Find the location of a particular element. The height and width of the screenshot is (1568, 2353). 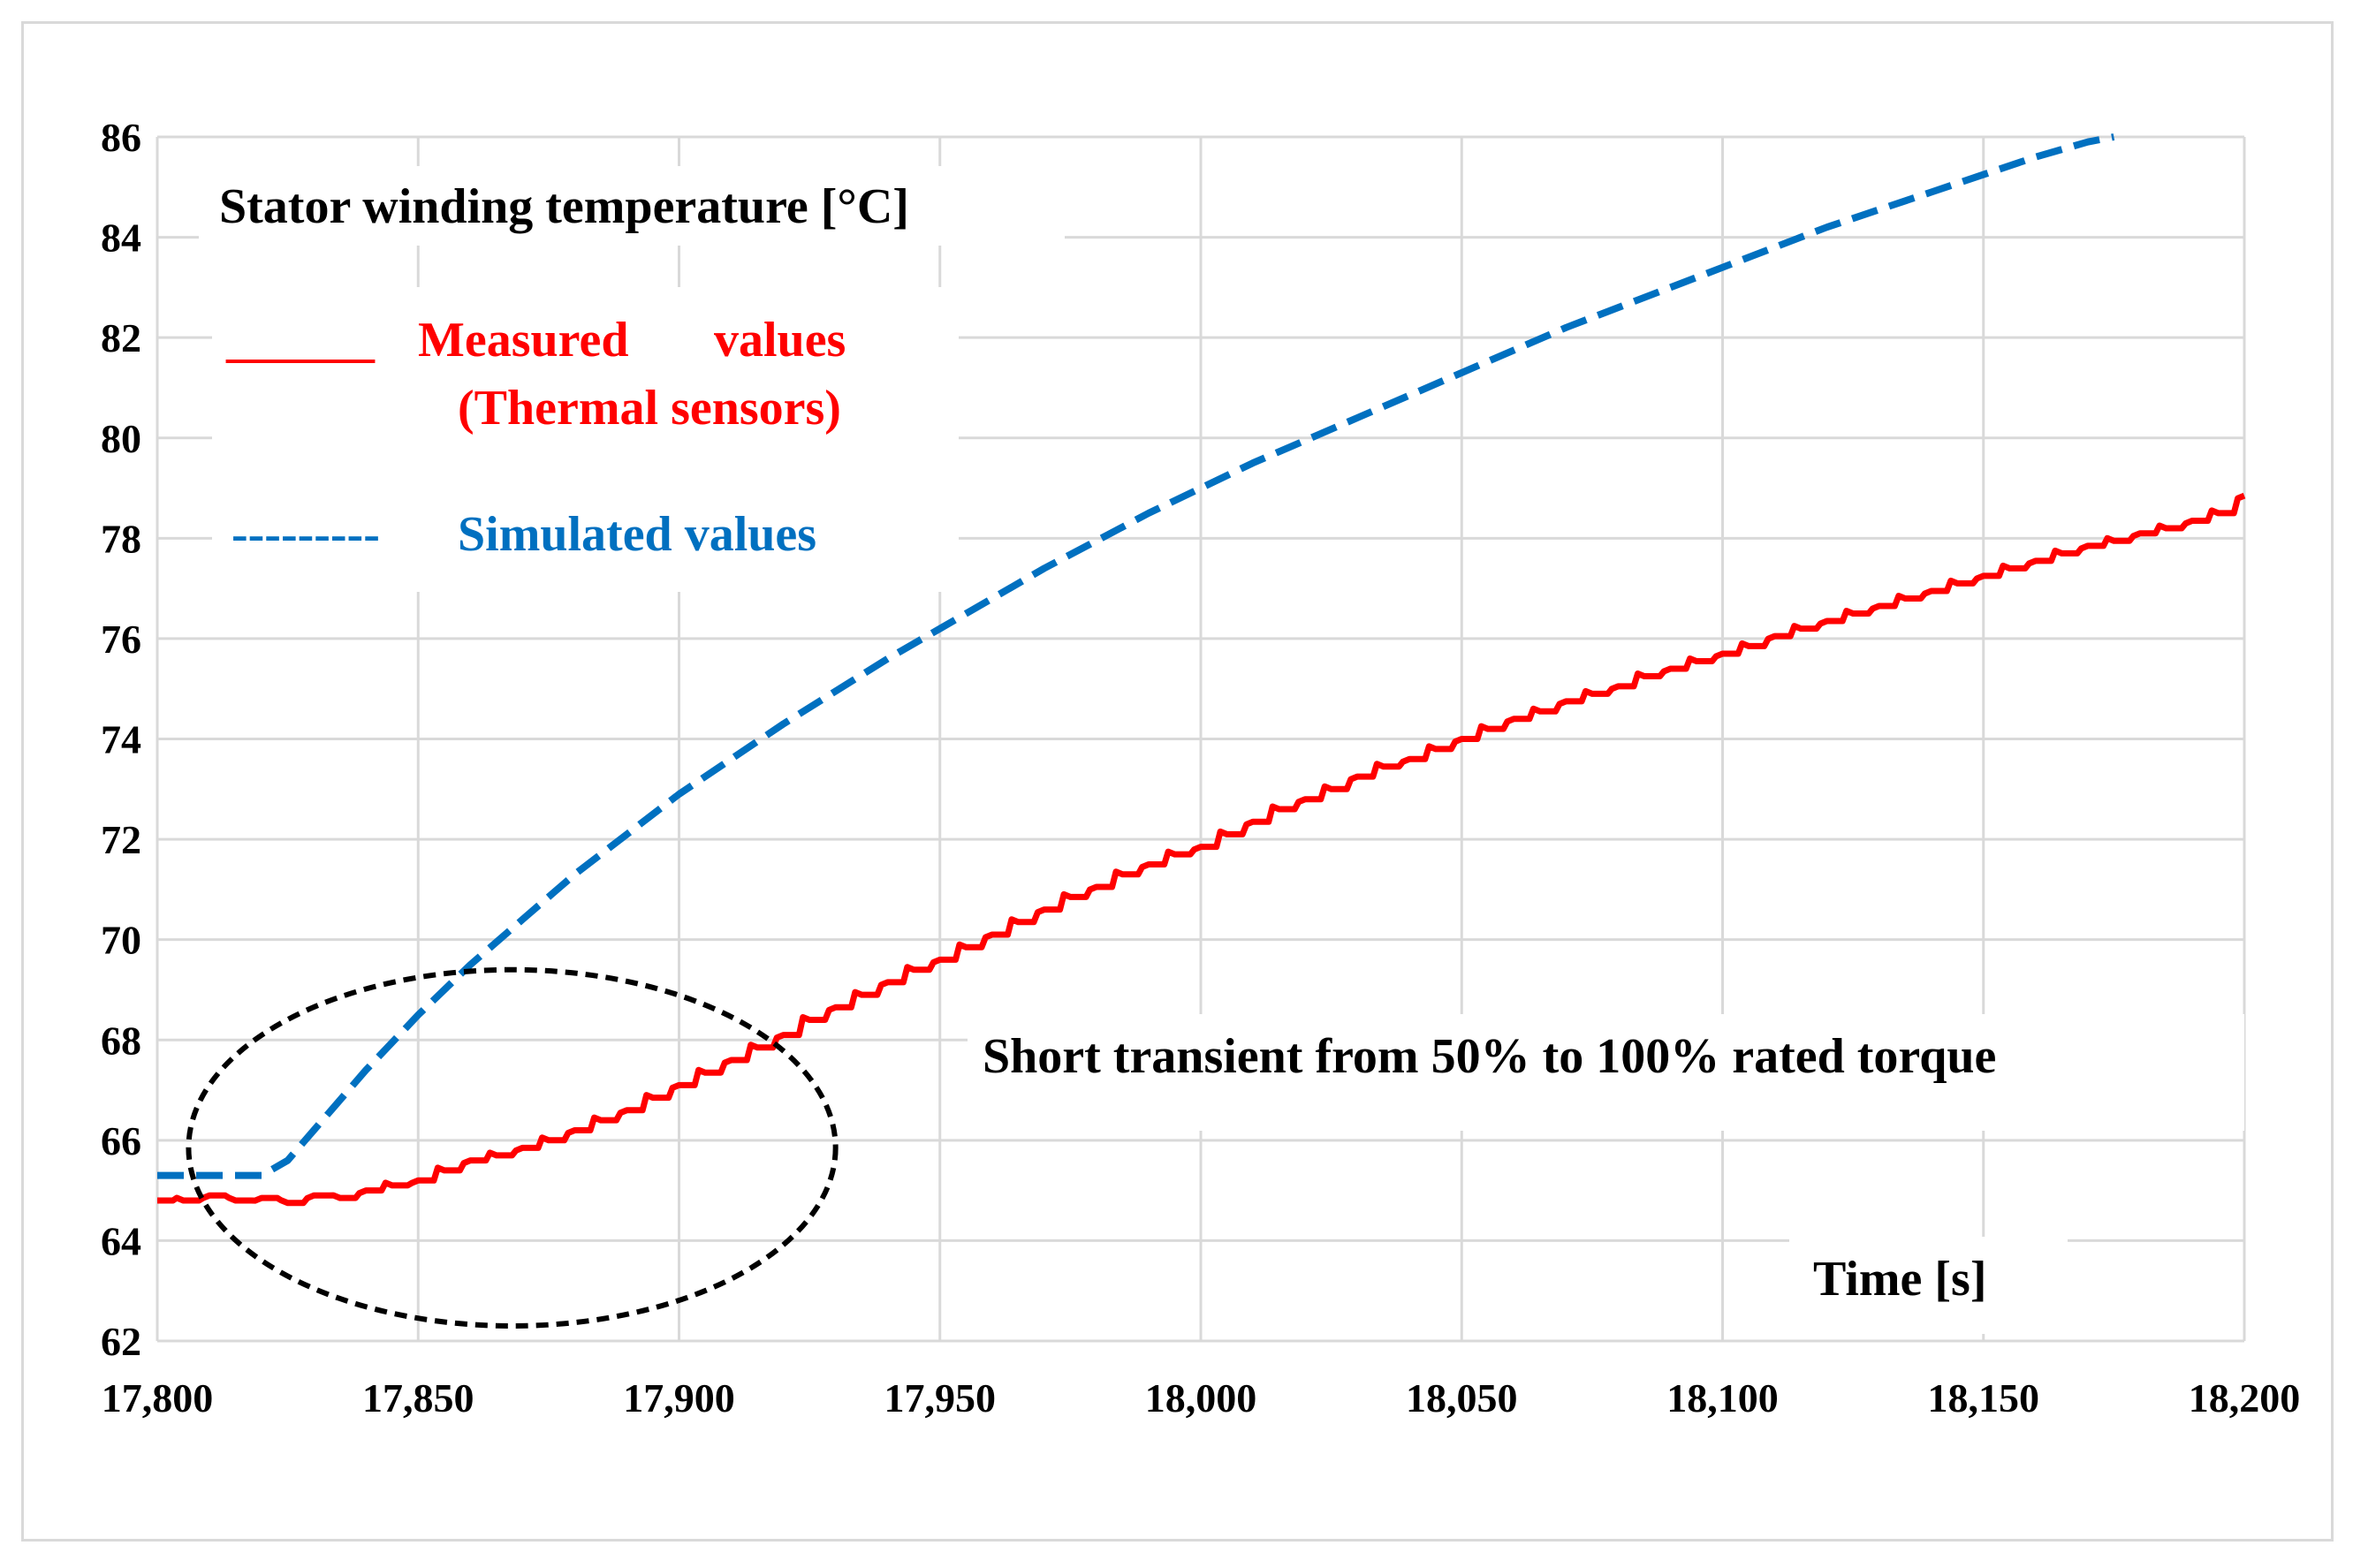

y-tick-label: 76 is located at coordinates (121, 639).